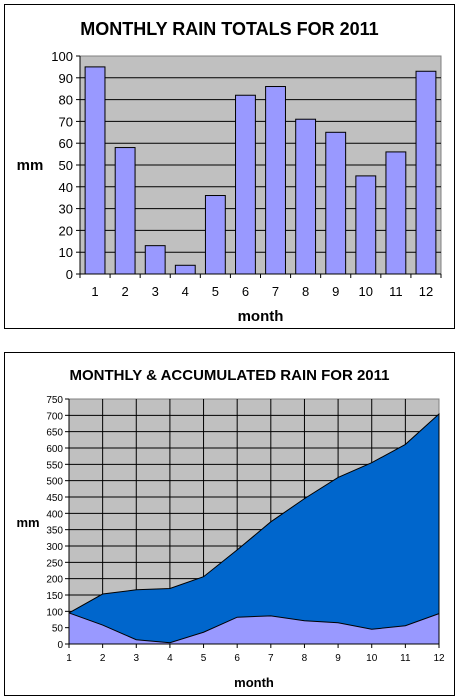  What do you see at coordinates (54, 433) in the screenshot?
I see `y-tick-label: 650` at bounding box center [54, 433].